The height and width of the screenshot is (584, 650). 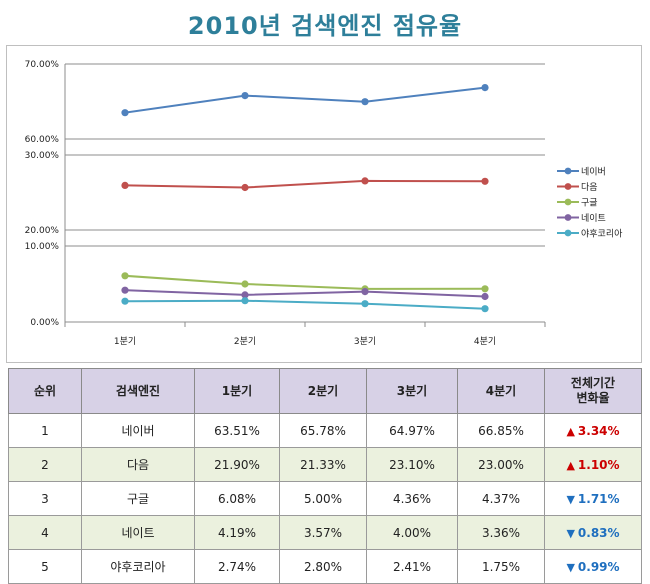 What do you see at coordinates (501, 498) in the screenshot?
I see `q4-cell: 4.37%` at bounding box center [501, 498].